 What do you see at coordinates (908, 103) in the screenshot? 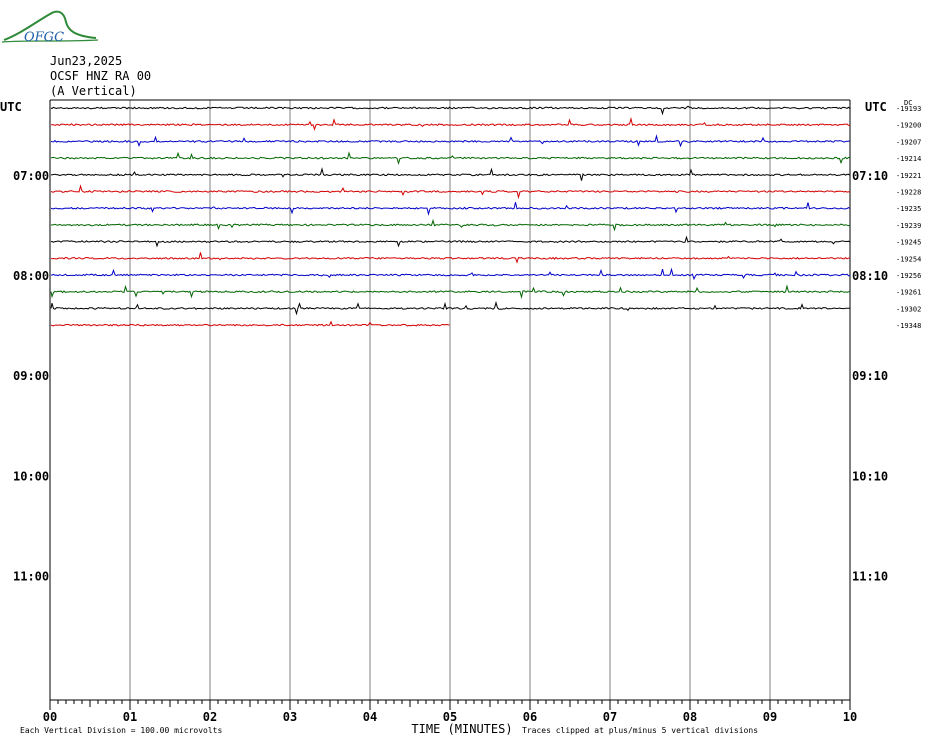
I see `dc-header-label: DC` at bounding box center [908, 103].